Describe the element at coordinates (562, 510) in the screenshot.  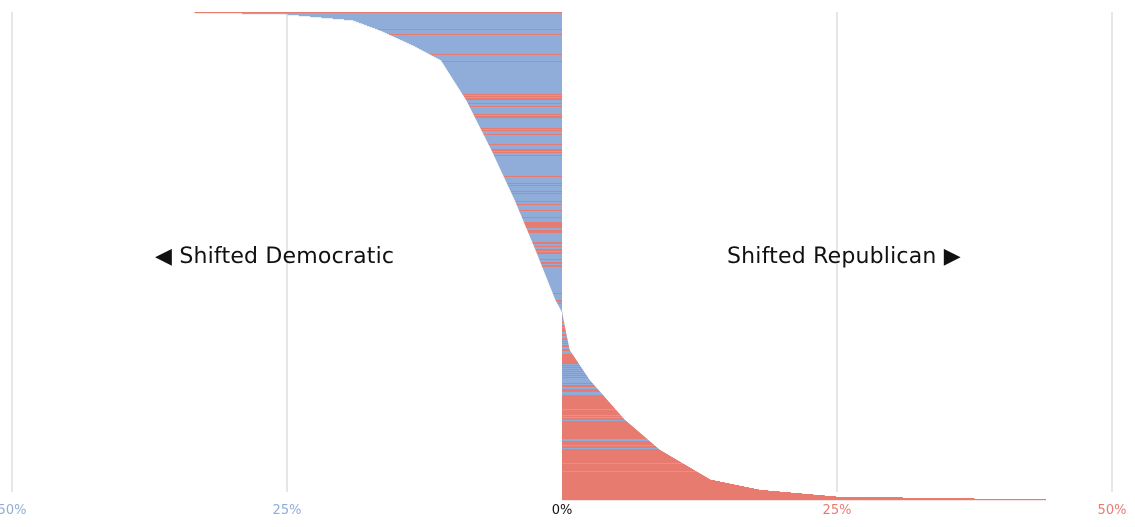
I see `x-tick-label: 0%` at that location.